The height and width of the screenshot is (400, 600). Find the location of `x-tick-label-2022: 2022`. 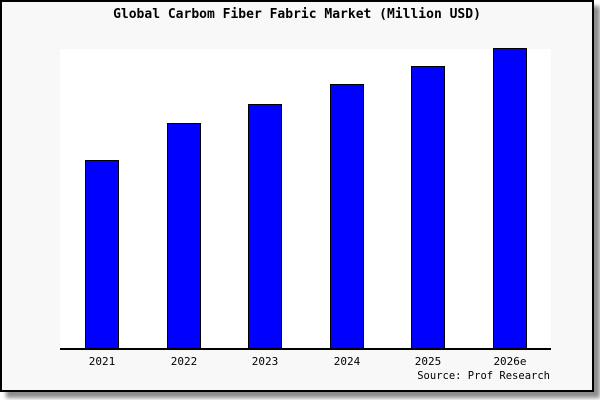

x-tick-label-2022: 2022 is located at coordinates (184, 361).